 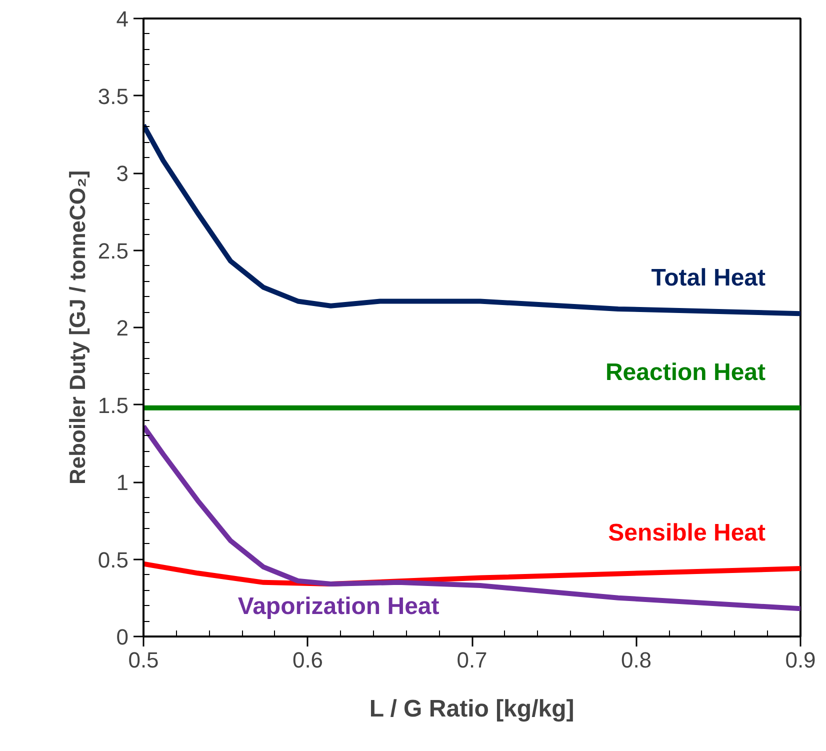 What do you see at coordinates (122, 328) in the screenshot?
I see `y-tick-label: 2` at bounding box center [122, 328].